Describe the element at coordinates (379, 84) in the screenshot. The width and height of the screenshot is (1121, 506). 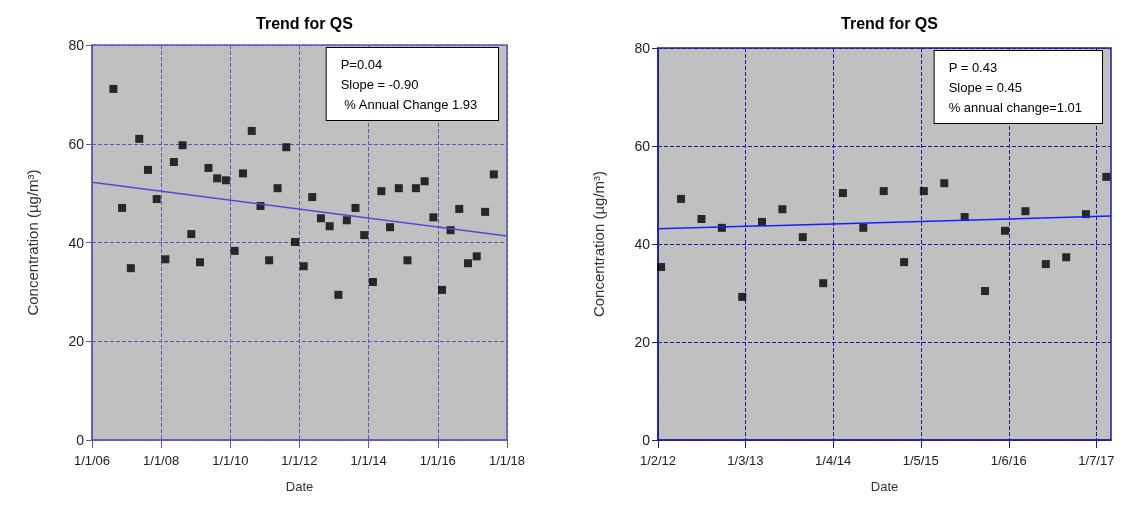
I see `annotation: Slope = -0.90` at that location.